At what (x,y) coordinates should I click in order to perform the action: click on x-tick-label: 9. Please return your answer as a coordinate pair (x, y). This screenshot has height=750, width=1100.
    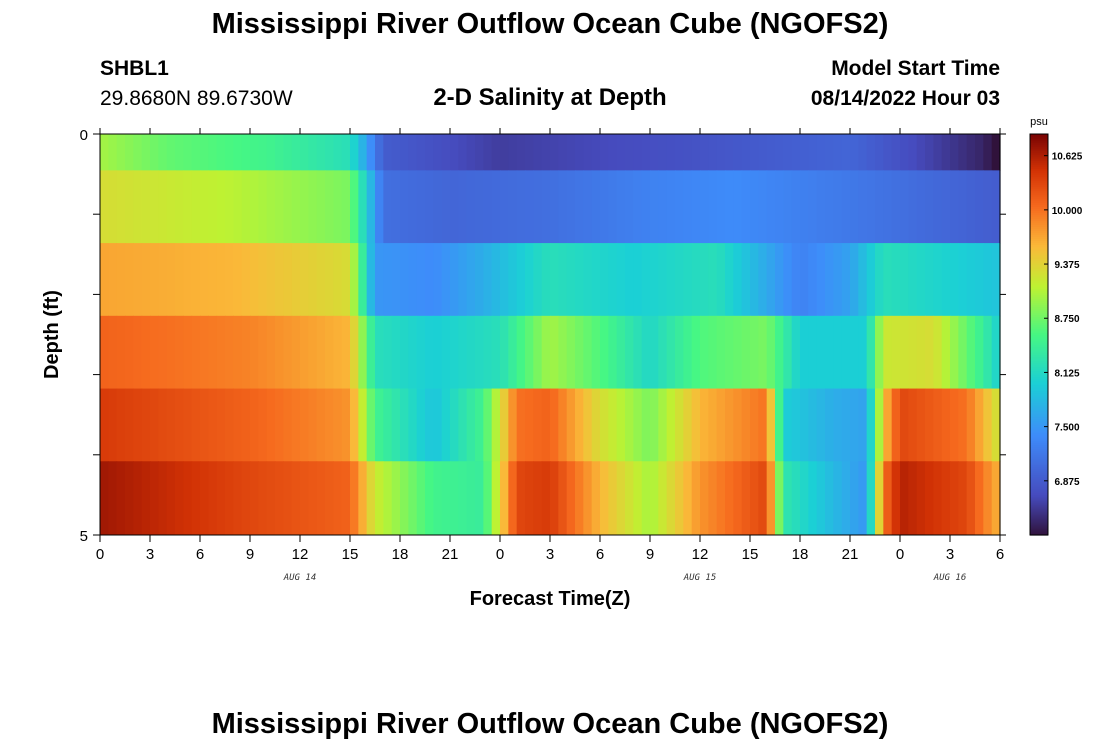
    Looking at the image, I should click on (250, 554).